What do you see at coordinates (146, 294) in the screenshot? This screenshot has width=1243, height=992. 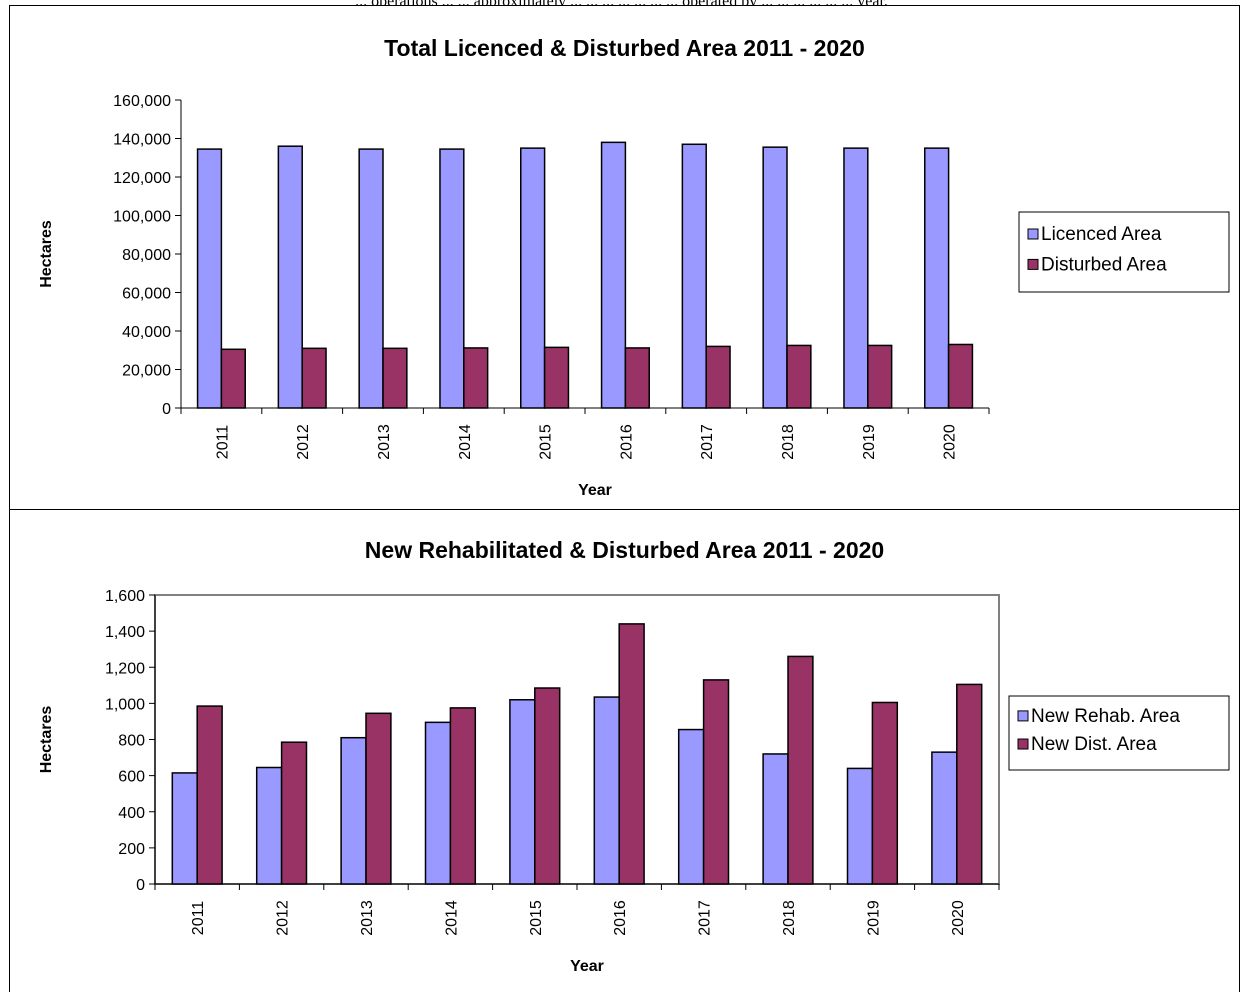 I see `y-tick-label: 60,000` at bounding box center [146, 294].